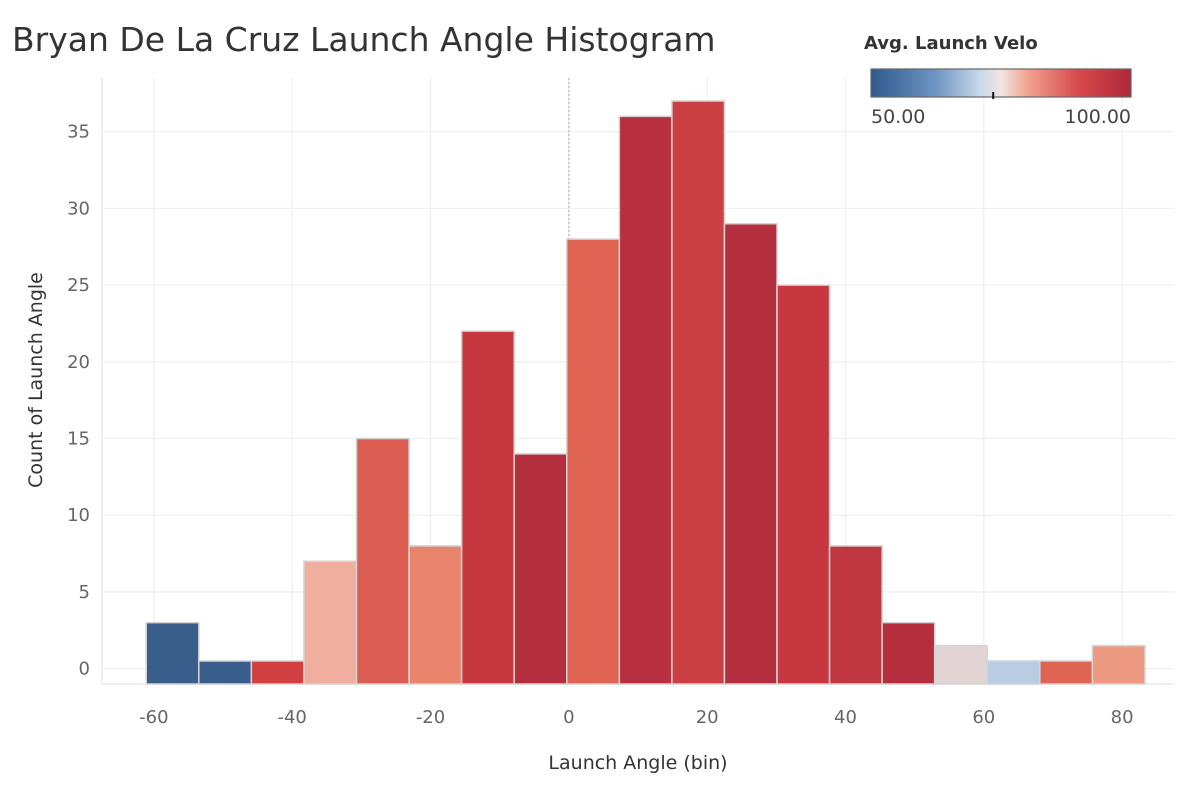  What do you see at coordinates (36, 380) in the screenshot?
I see `y-axis-title: Count of Launch Angle` at bounding box center [36, 380].